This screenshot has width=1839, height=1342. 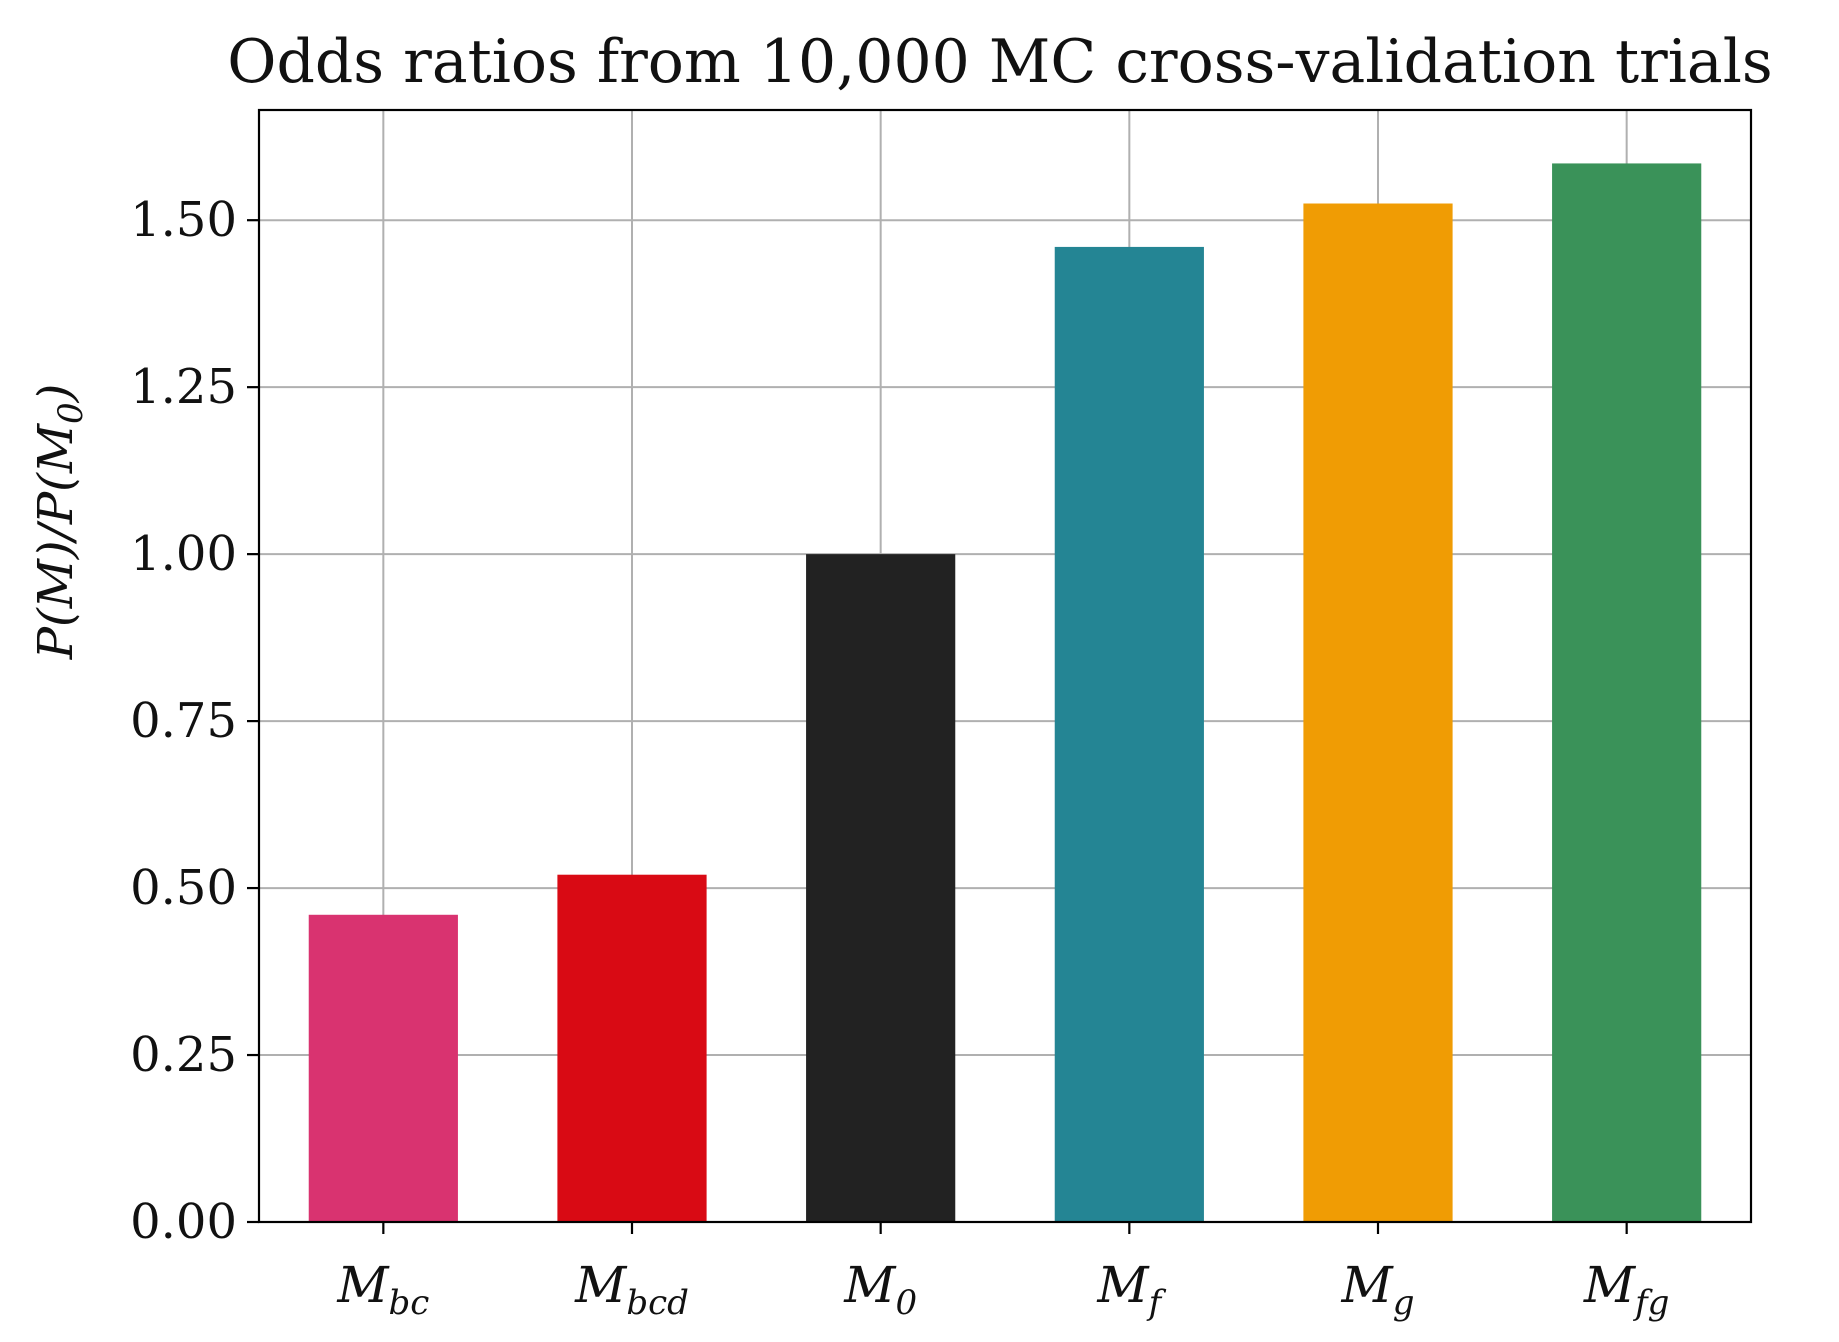 I want to click on bar-m-bcd, so click(x=632, y=1048).